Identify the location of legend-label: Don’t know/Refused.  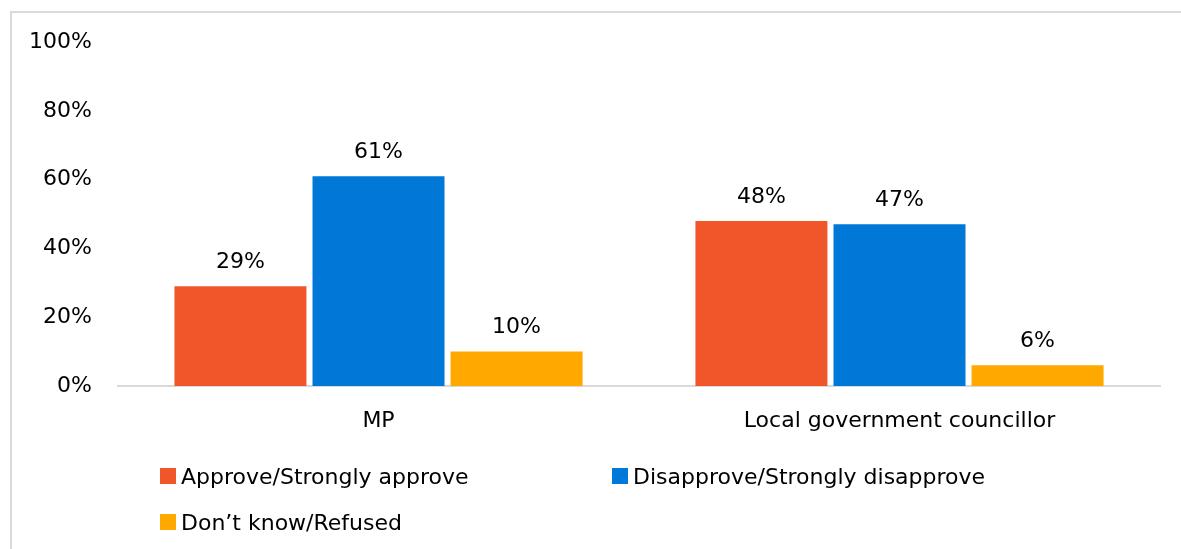
(291, 522).